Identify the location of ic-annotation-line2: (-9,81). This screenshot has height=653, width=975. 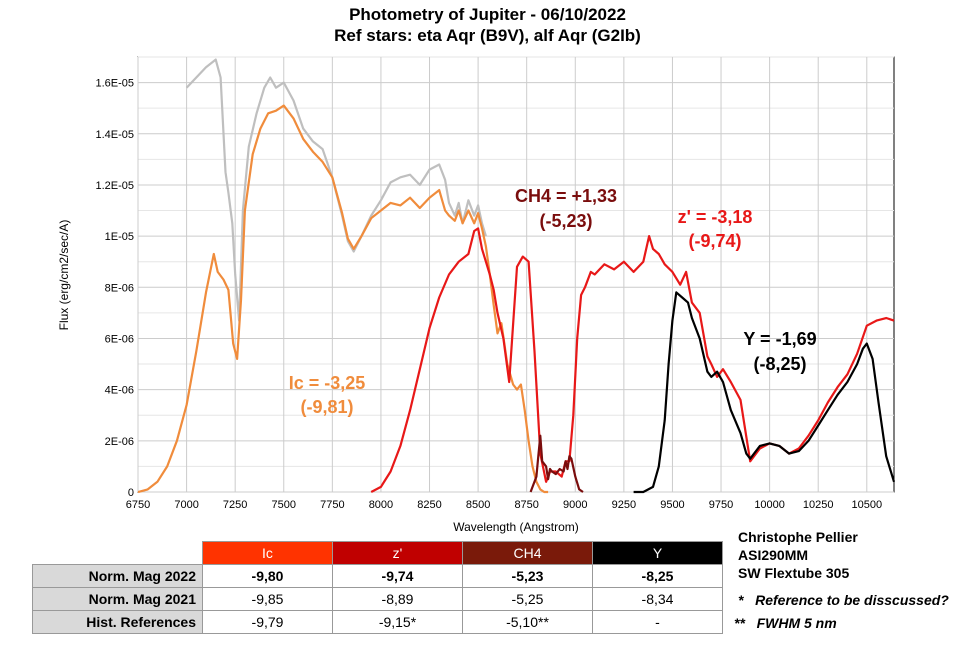
(326, 407).